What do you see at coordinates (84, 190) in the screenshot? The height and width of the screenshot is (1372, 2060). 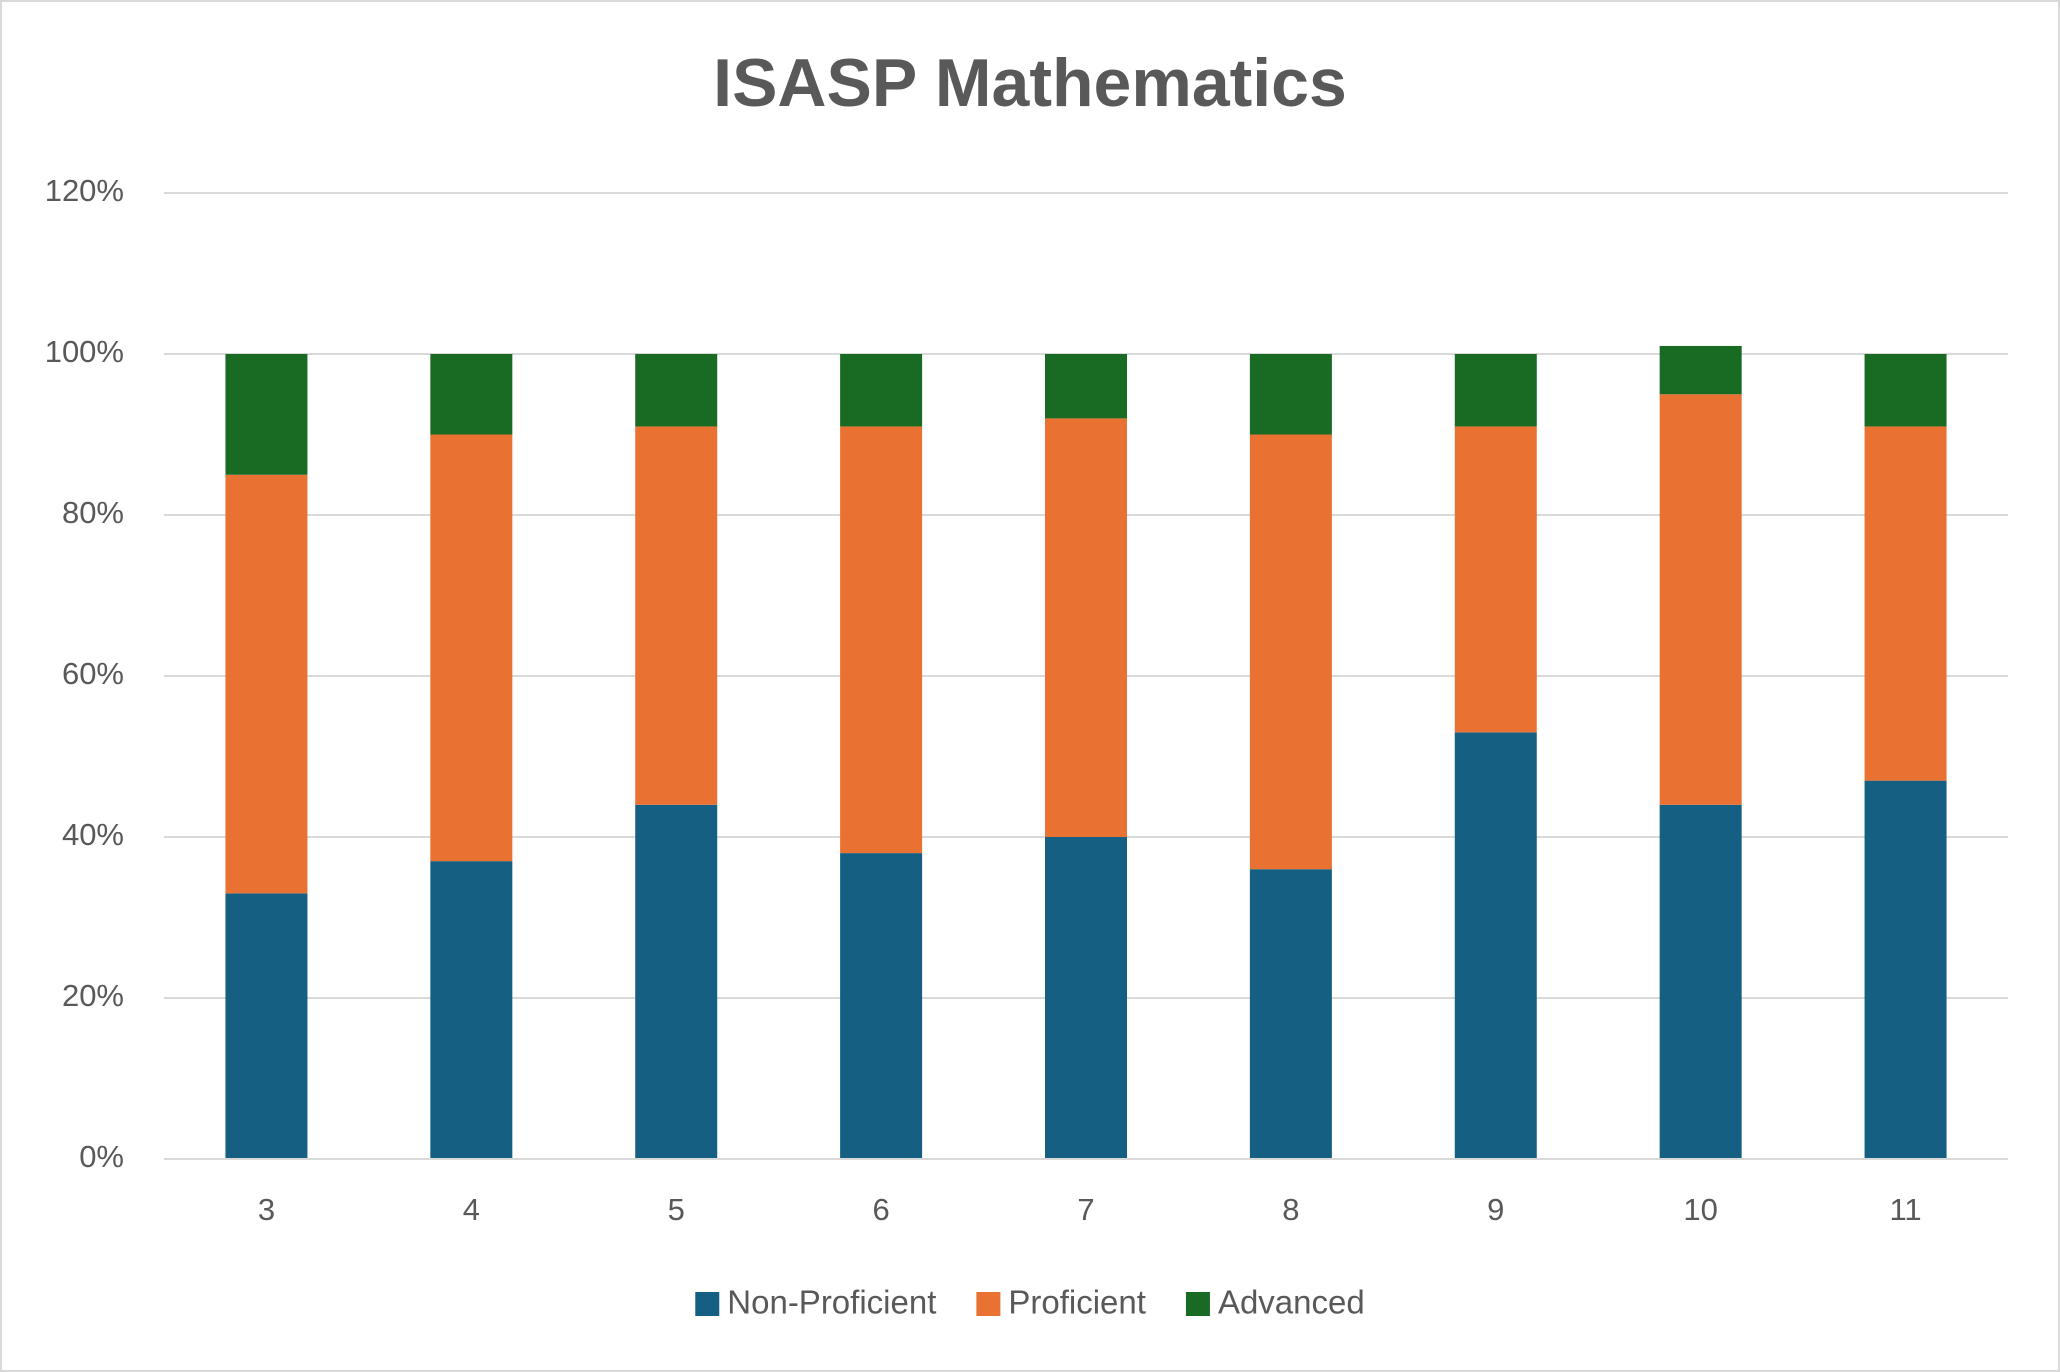 I see `y-tick-label: 120%` at bounding box center [84, 190].